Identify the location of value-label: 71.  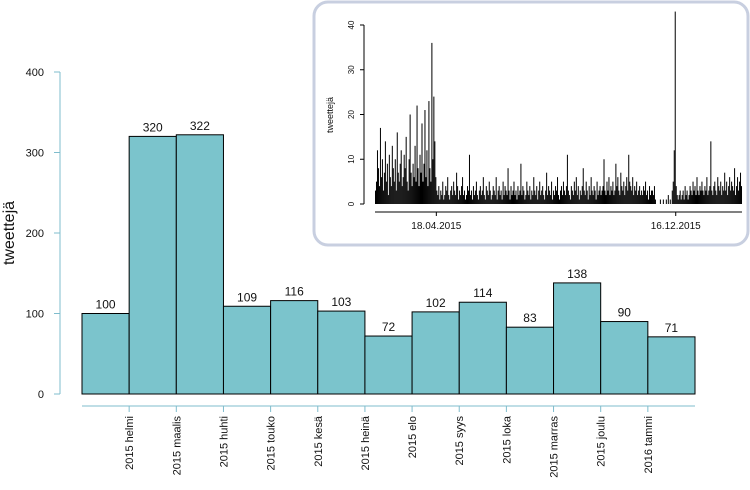
(672, 328).